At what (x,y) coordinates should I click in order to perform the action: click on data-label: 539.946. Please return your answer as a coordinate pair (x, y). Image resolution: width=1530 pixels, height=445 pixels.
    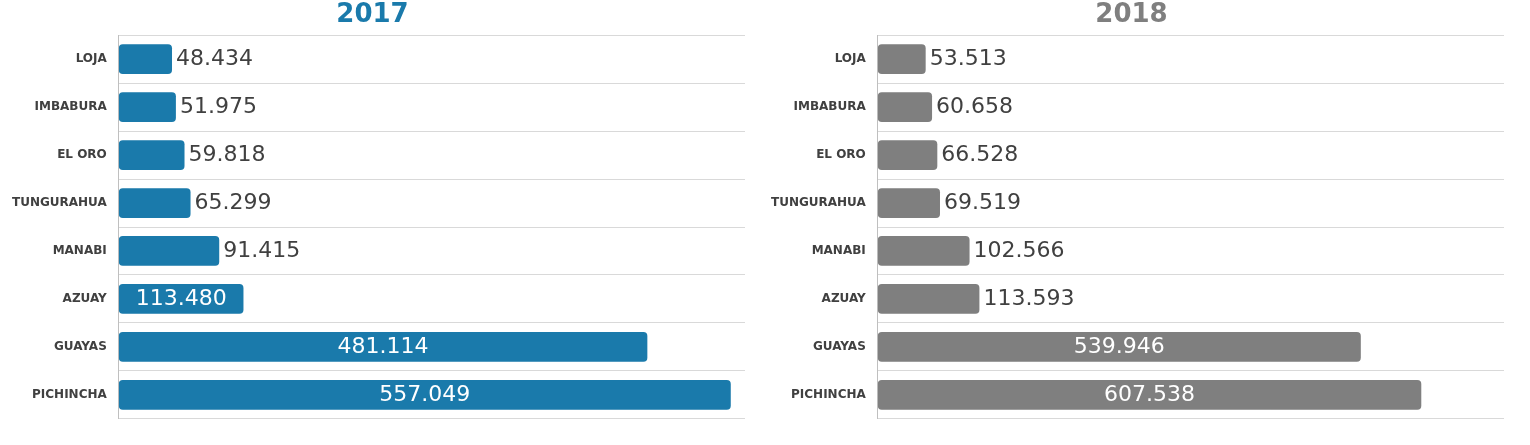
    Looking at the image, I should click on (1119, 345).